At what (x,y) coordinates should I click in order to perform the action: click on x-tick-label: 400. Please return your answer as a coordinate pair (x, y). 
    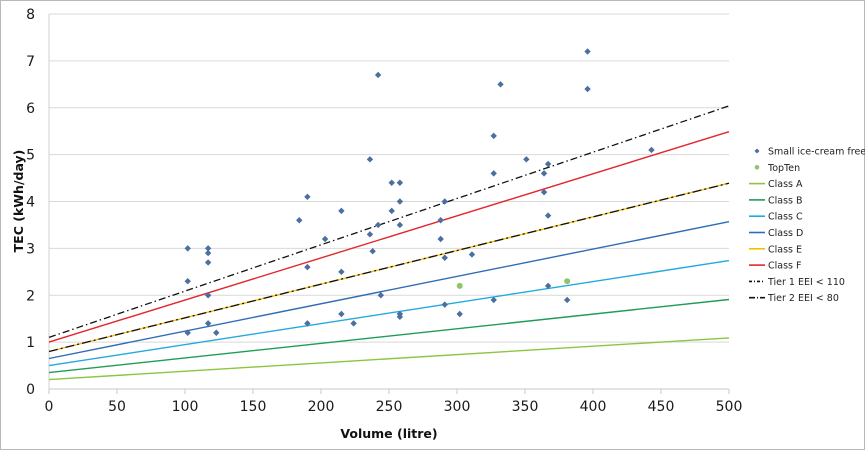
    Looking at the image, I should click on (593, 407).